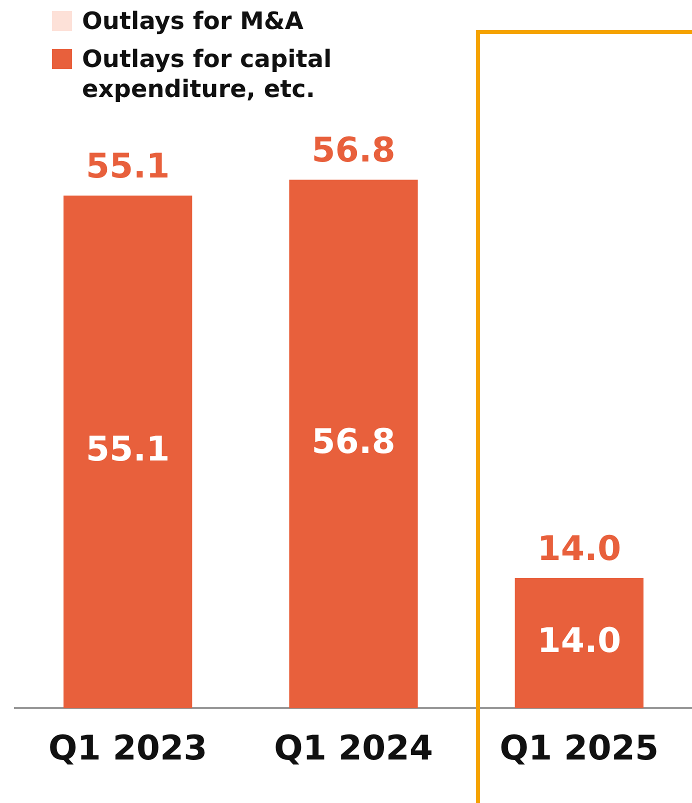 The image size is (692, 803). What do you see at coordinates (579, 548) in the screenshot?
I see `total-label: 14.0` at bounding box center [579, 548].